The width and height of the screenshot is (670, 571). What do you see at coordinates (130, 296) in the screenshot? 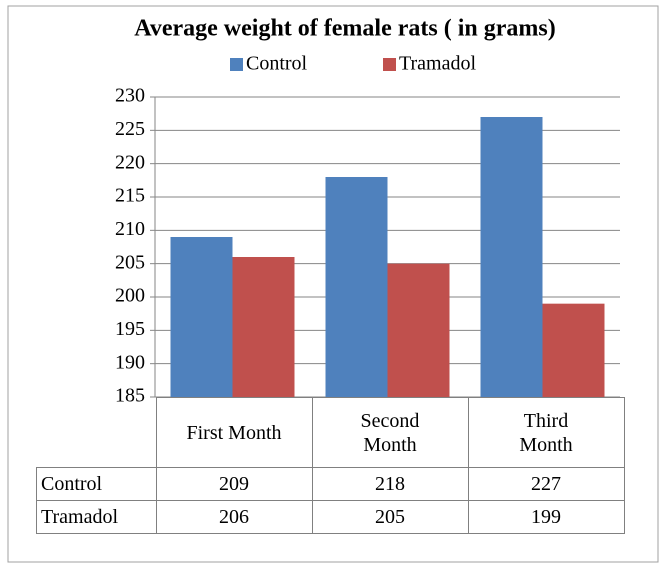
I see `y-tick-label: 200` at bounding box center [130, 296].